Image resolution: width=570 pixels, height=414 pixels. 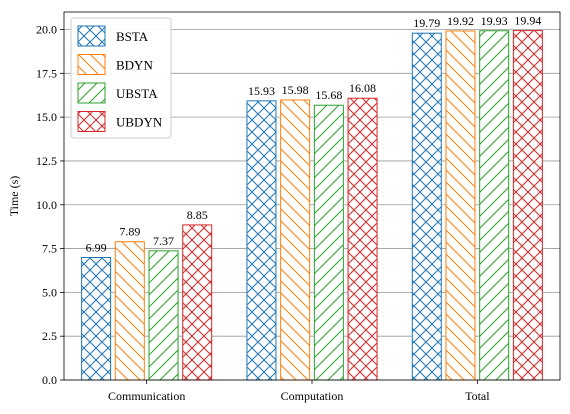 What do you see at coordinates (460, 21) in the screenshot?
I see `data-label-bdyn-total: 19.92` at bounding box center [460, 21].